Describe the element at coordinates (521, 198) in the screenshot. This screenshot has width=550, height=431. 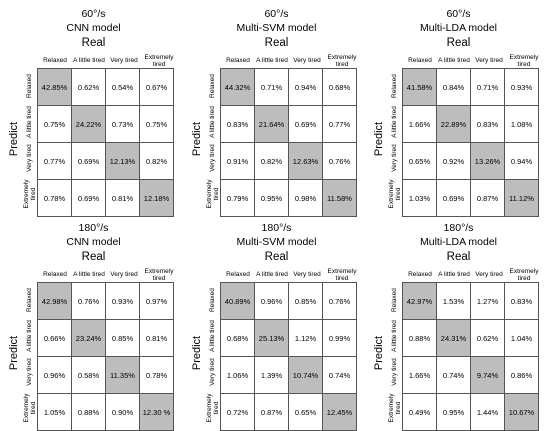
I see `matrix-cell-diagonal: 11.12%` at that location.